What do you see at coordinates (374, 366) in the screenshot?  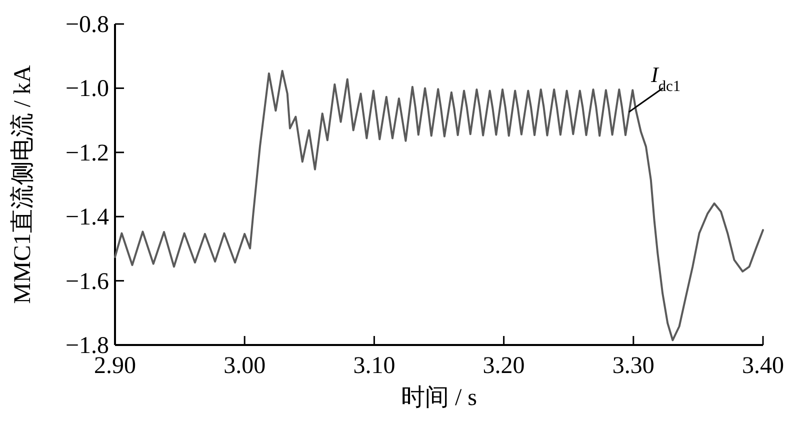 I see `x-tick-label: 3.10` at bounding box center [374, 366].